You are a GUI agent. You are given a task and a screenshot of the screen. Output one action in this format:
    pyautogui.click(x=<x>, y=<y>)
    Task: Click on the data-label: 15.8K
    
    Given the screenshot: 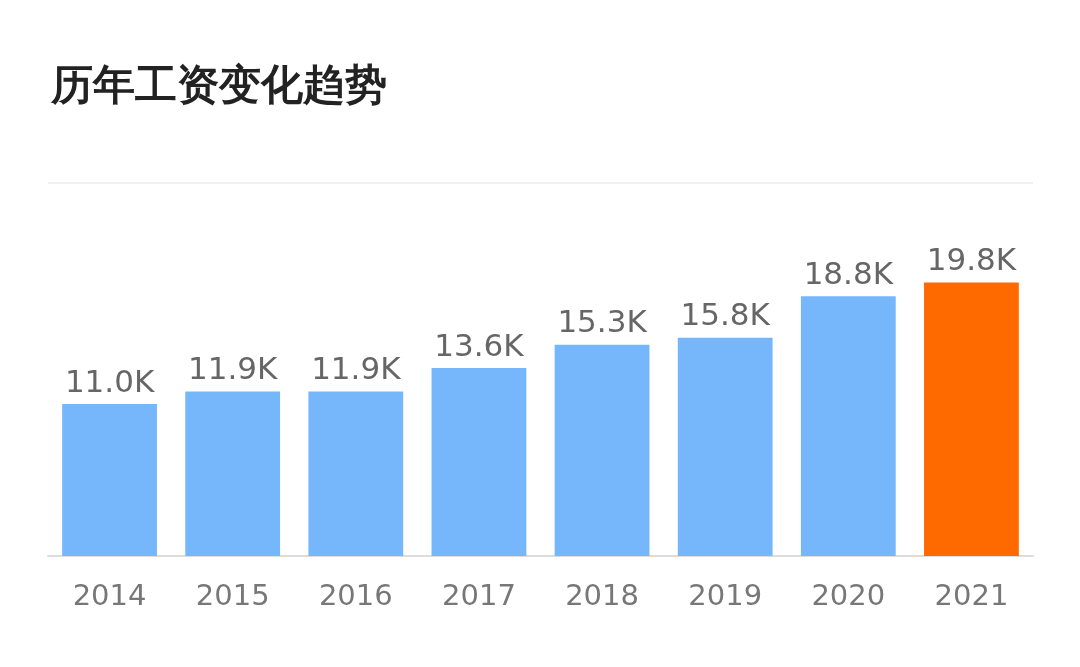 What is the action you would take?
    pyautogui.click(x=725, y=314)
    